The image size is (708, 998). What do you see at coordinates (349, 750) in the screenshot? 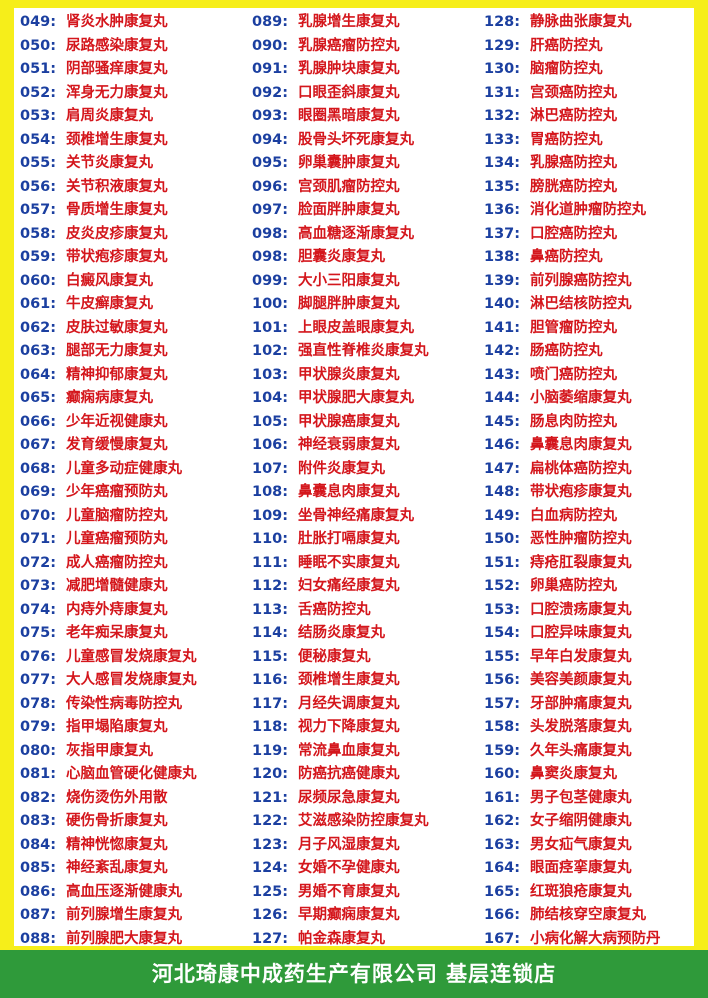
I see `product-name: 常流鼻血康复丸` at bounding box center [349, 750].